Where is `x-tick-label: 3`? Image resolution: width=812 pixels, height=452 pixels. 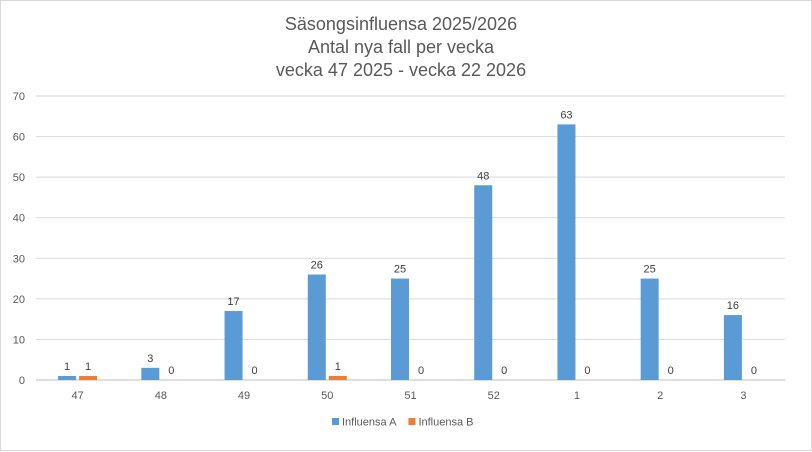
x-tick-label: 3 is located at coordinates (743, 396).